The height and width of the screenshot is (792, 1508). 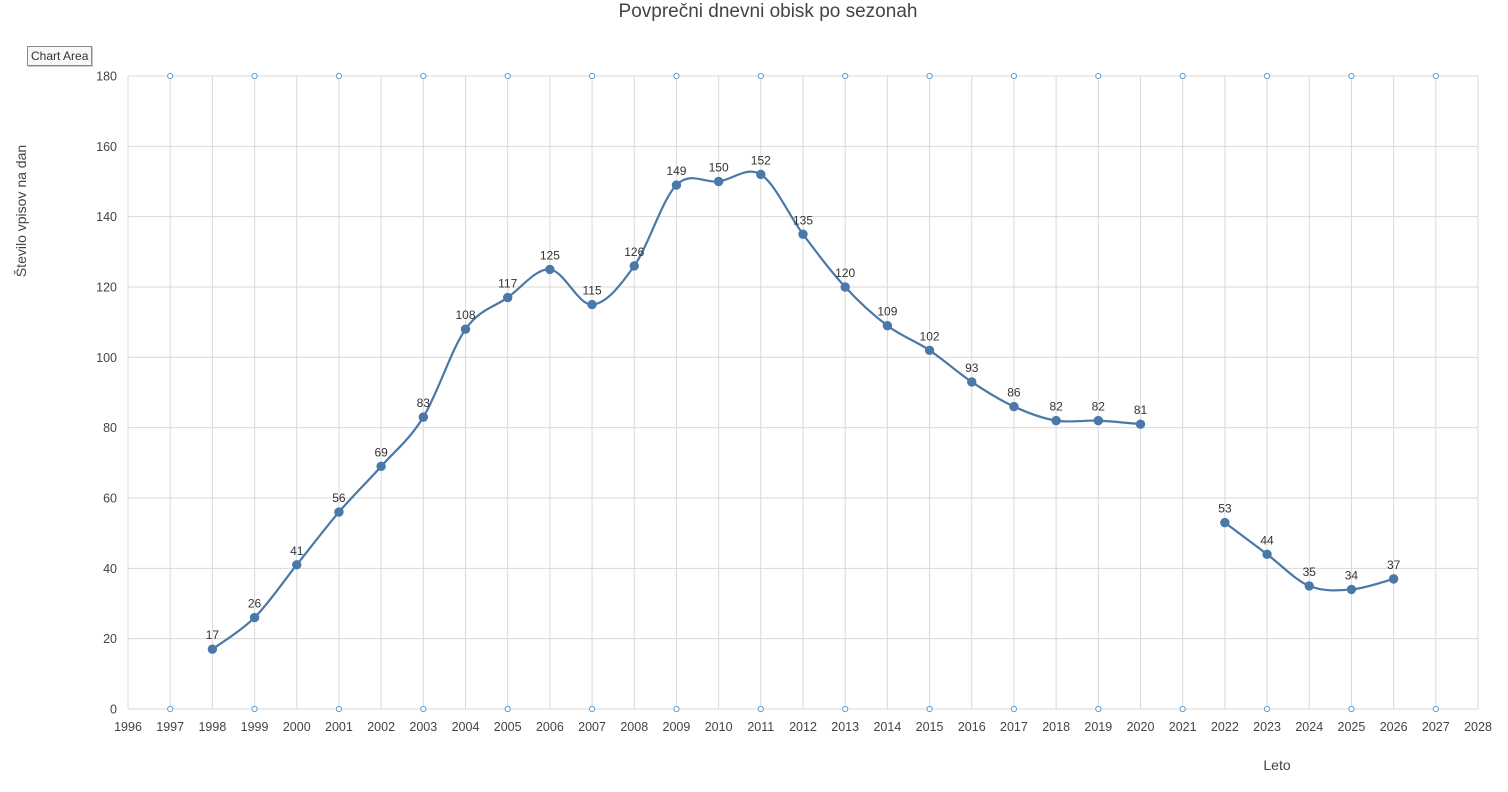 What do you see at coordinates (1098, 727) in the screenshot?
I see `x-tick-label: 2019` at bounding box center [1098, 727].